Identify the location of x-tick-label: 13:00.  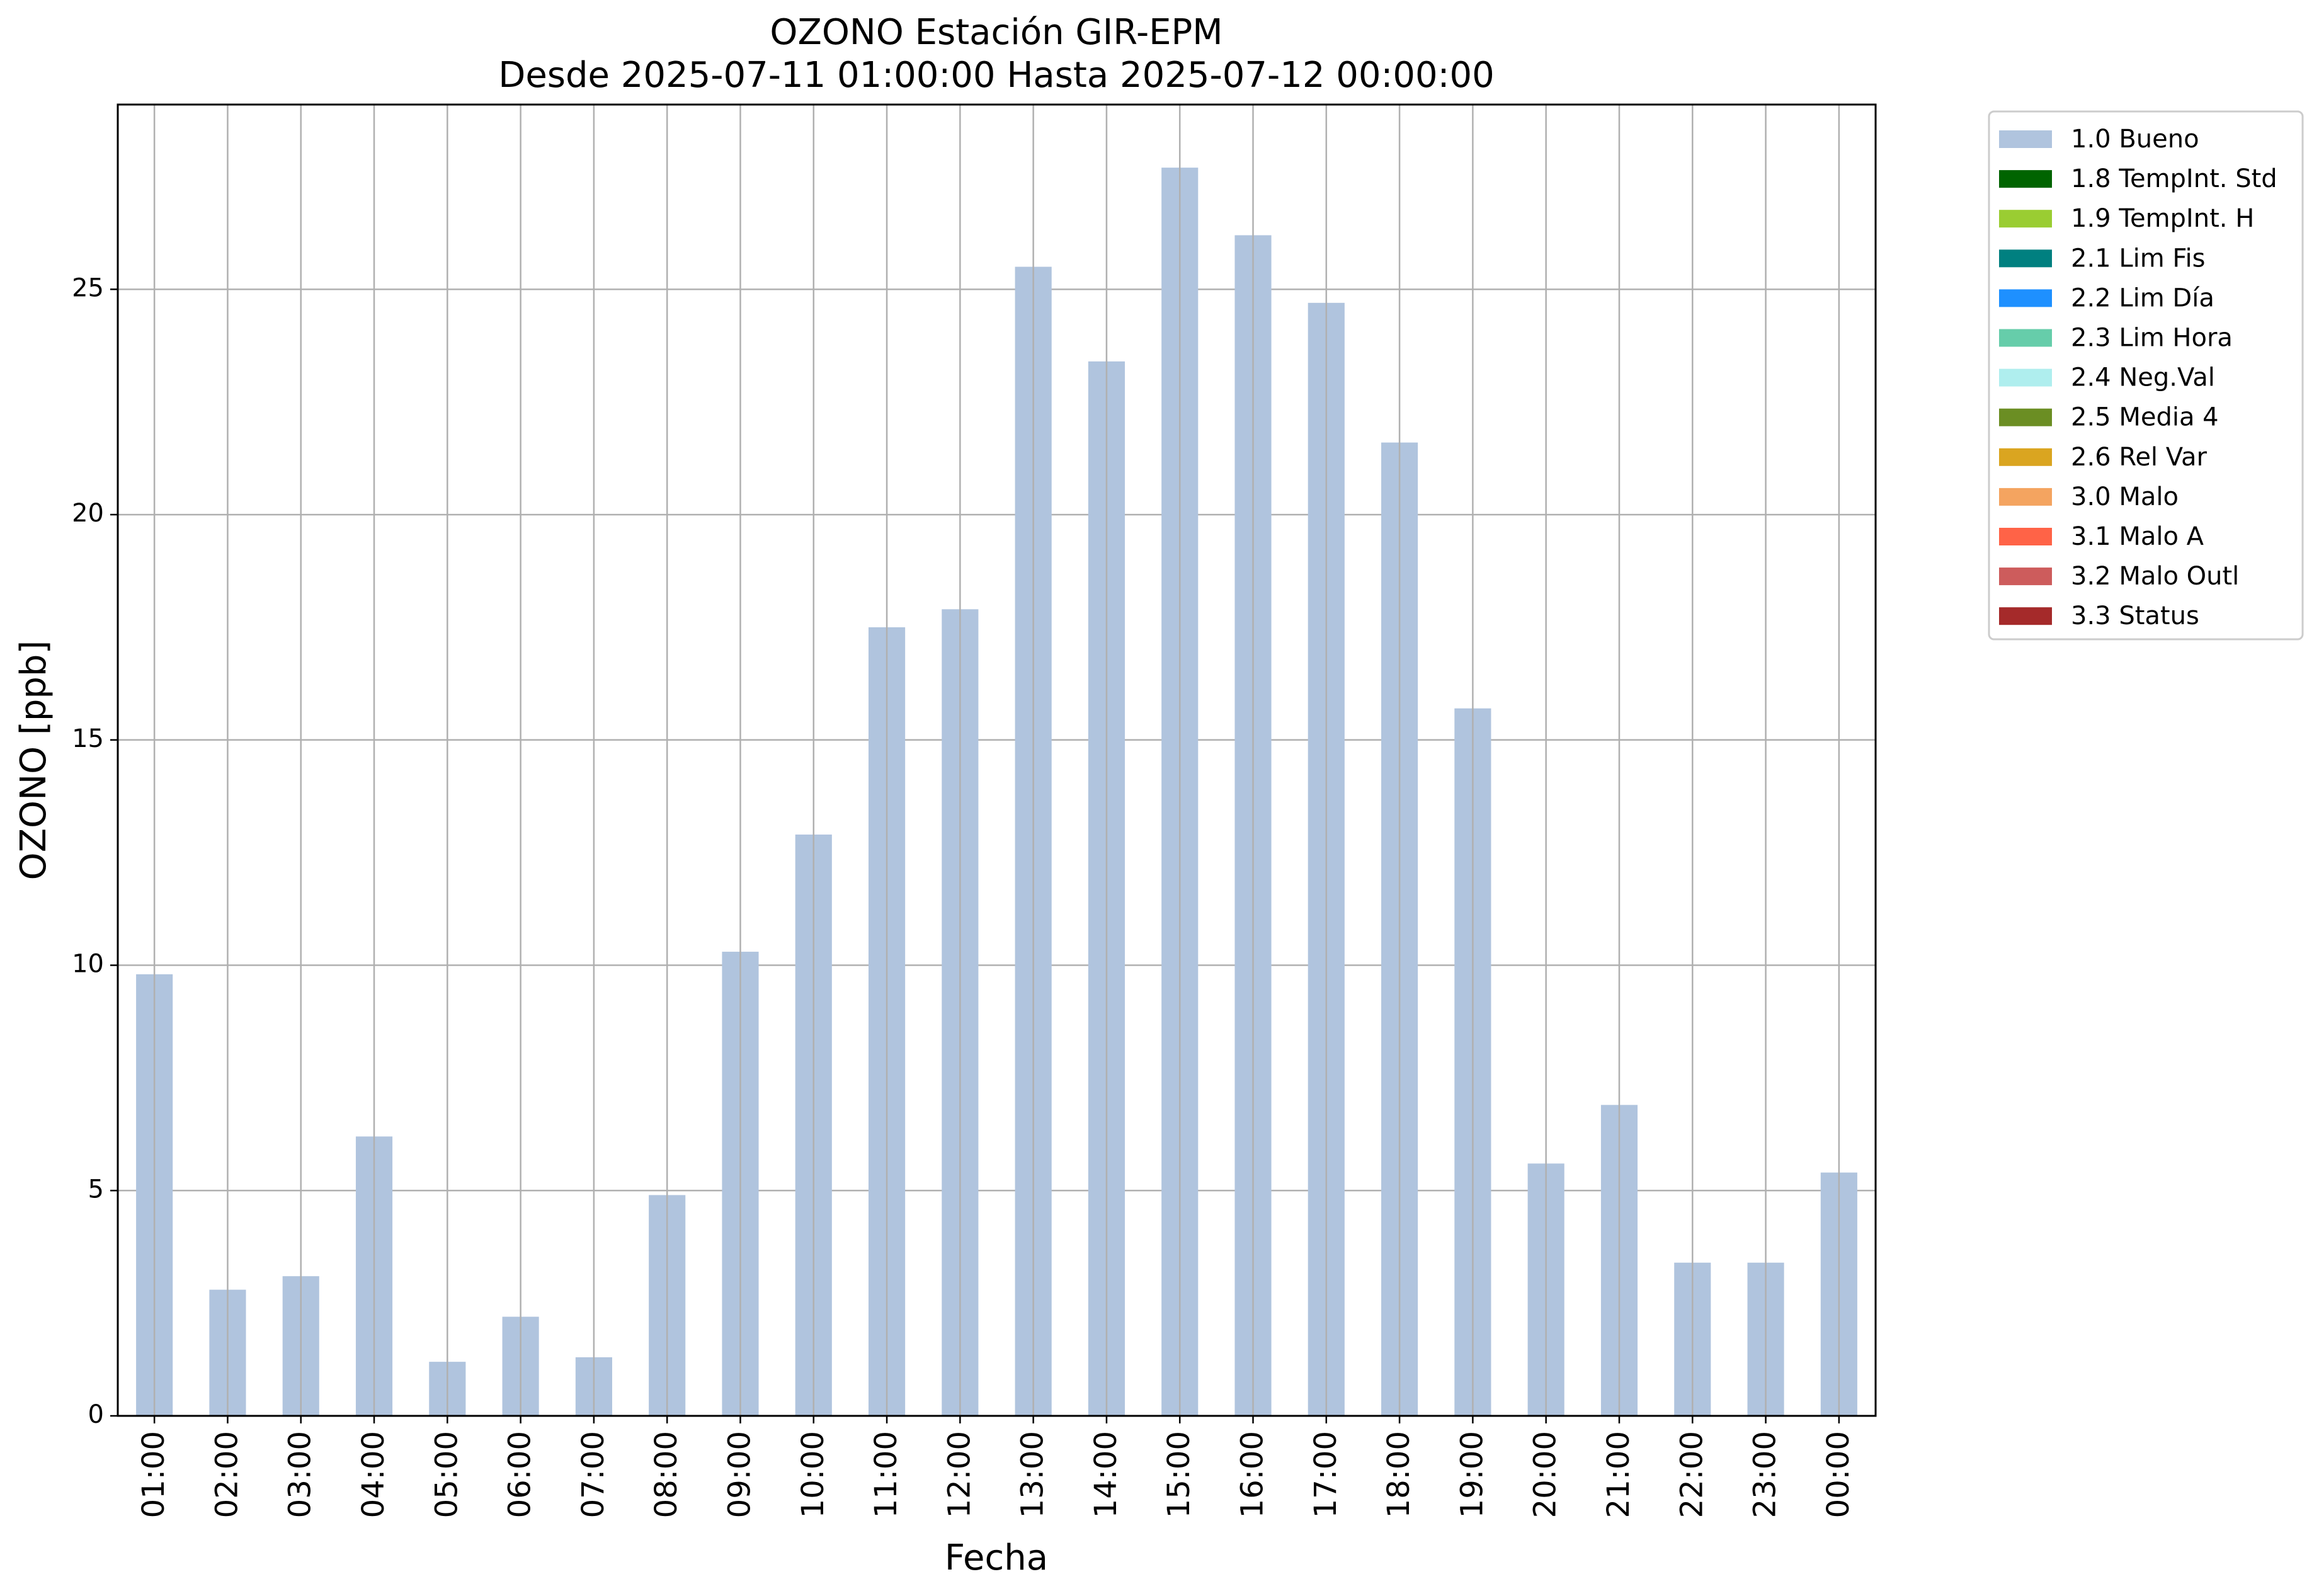
(1033, 1474).